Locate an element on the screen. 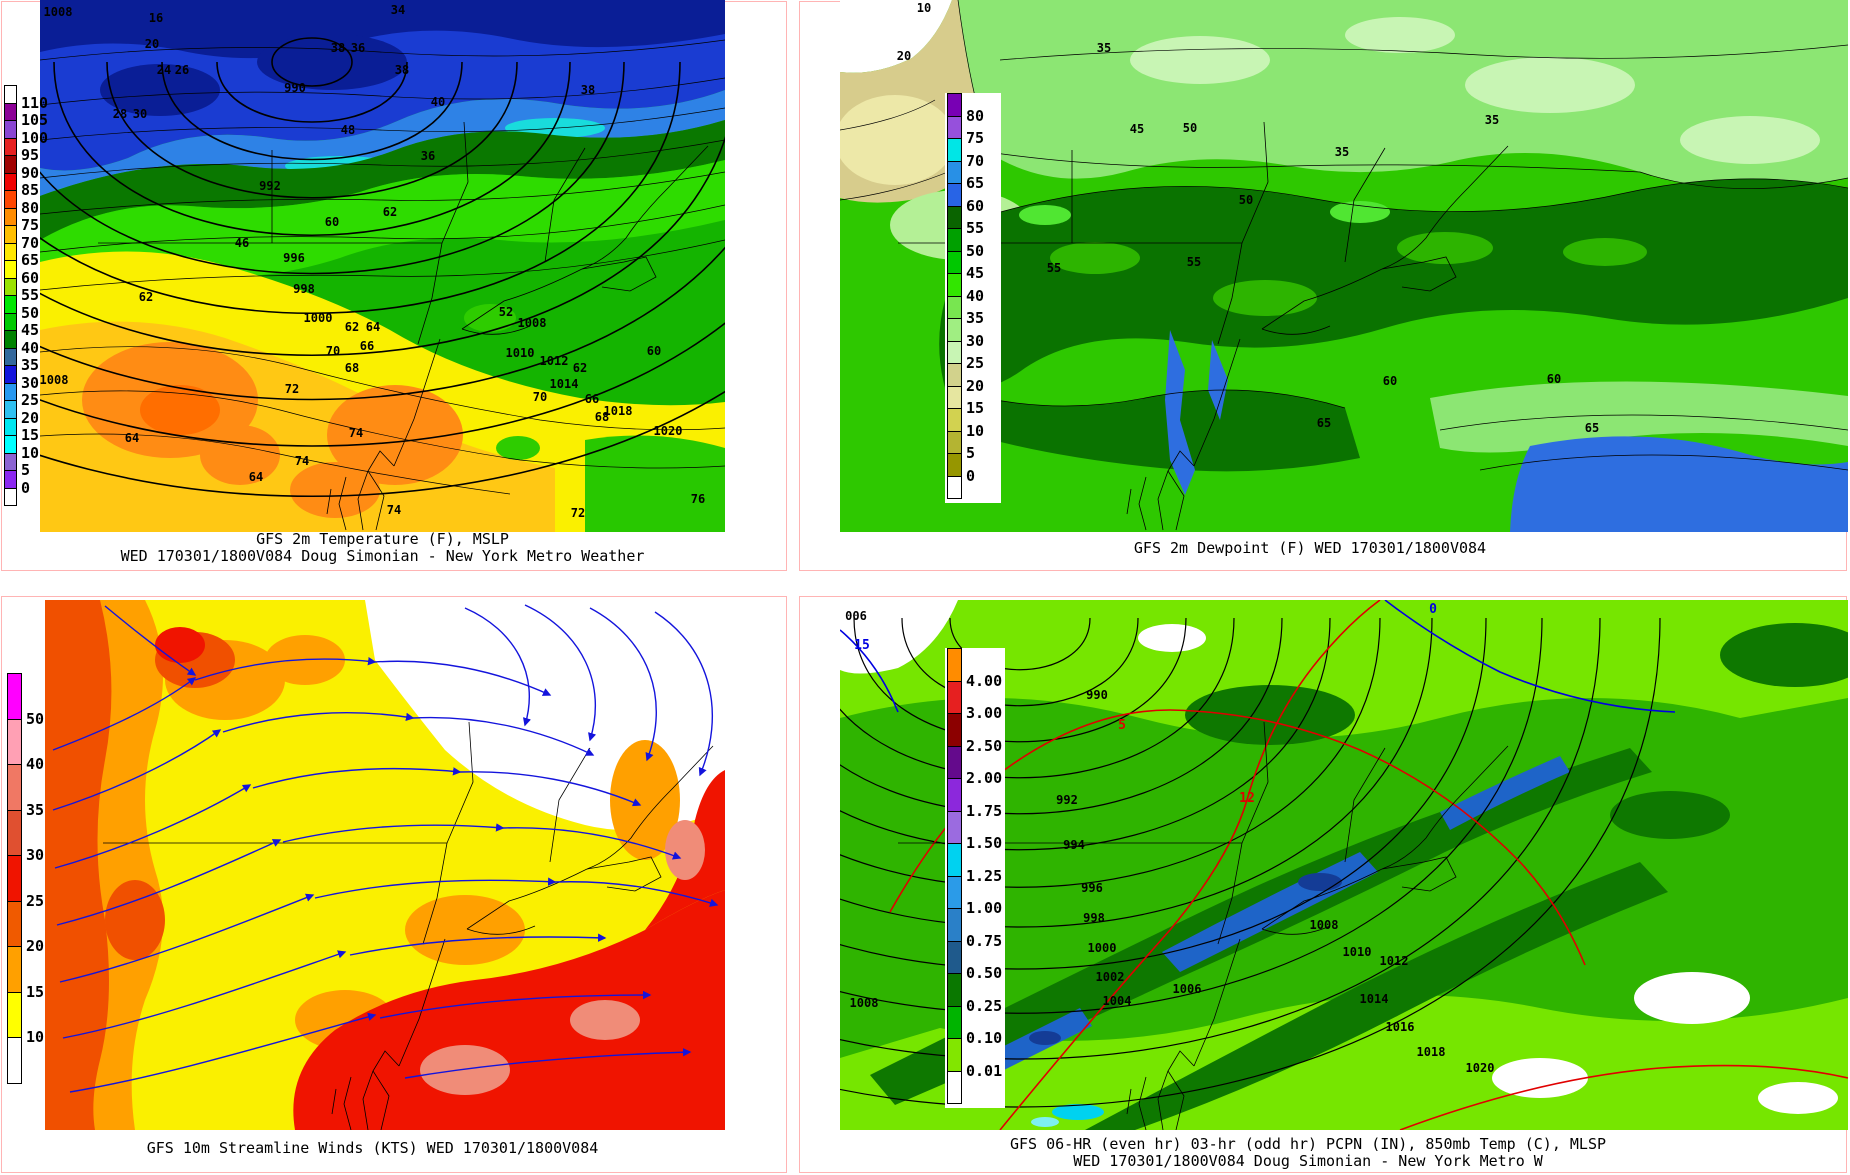 Image resolution: width=1850 pixels, height=1175 pixels. precip-colorbar-label: 1.75 is located at coordinates (984, 810).